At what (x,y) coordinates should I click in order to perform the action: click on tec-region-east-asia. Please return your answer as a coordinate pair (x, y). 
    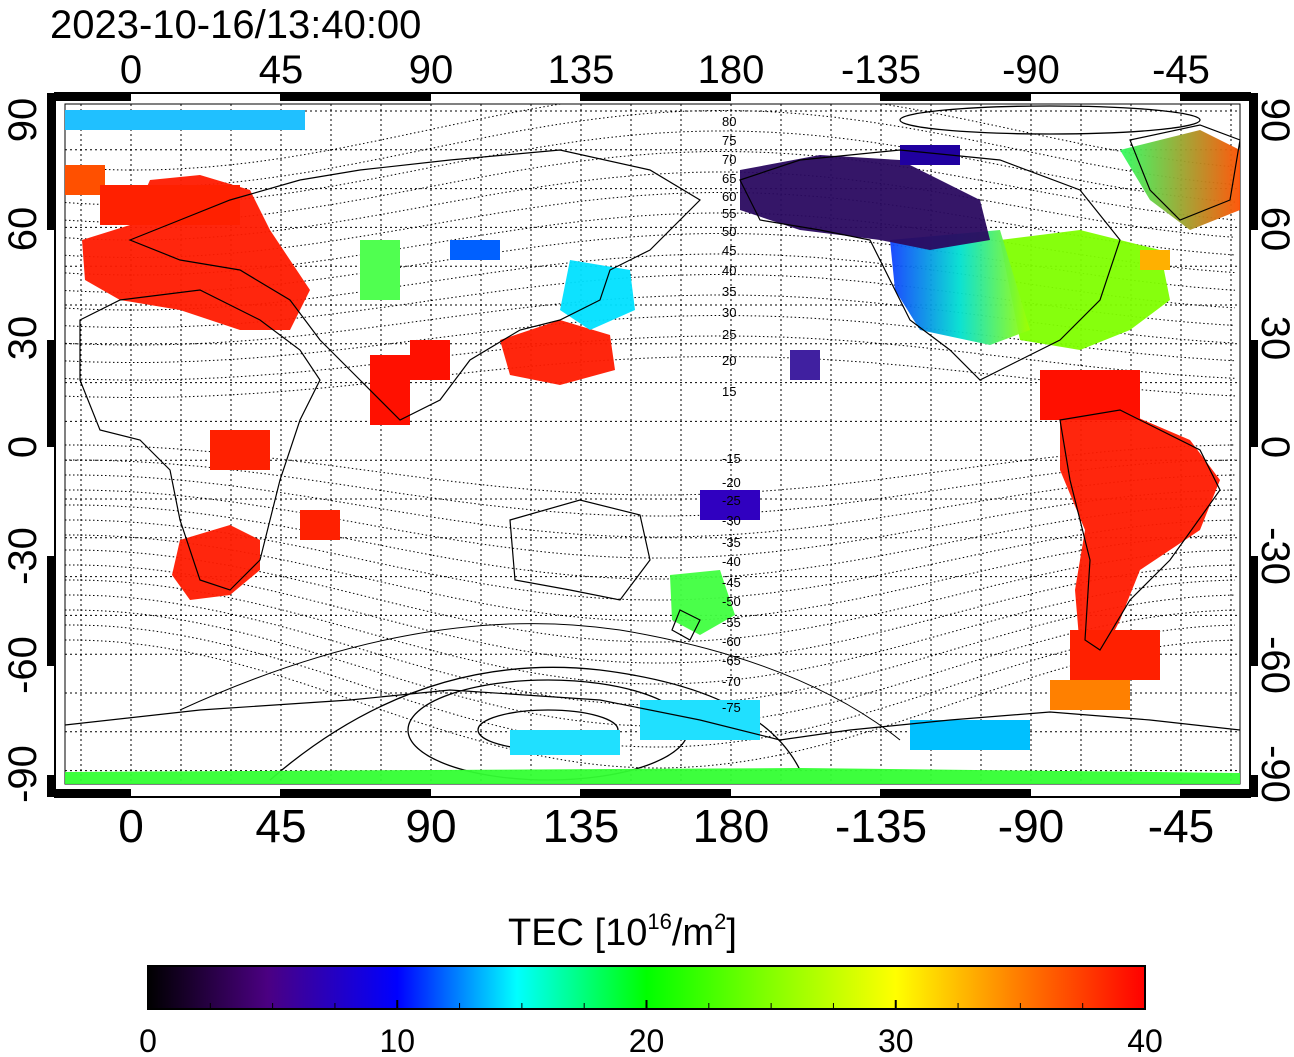
    Looking at the image, I should click on (557, 352).